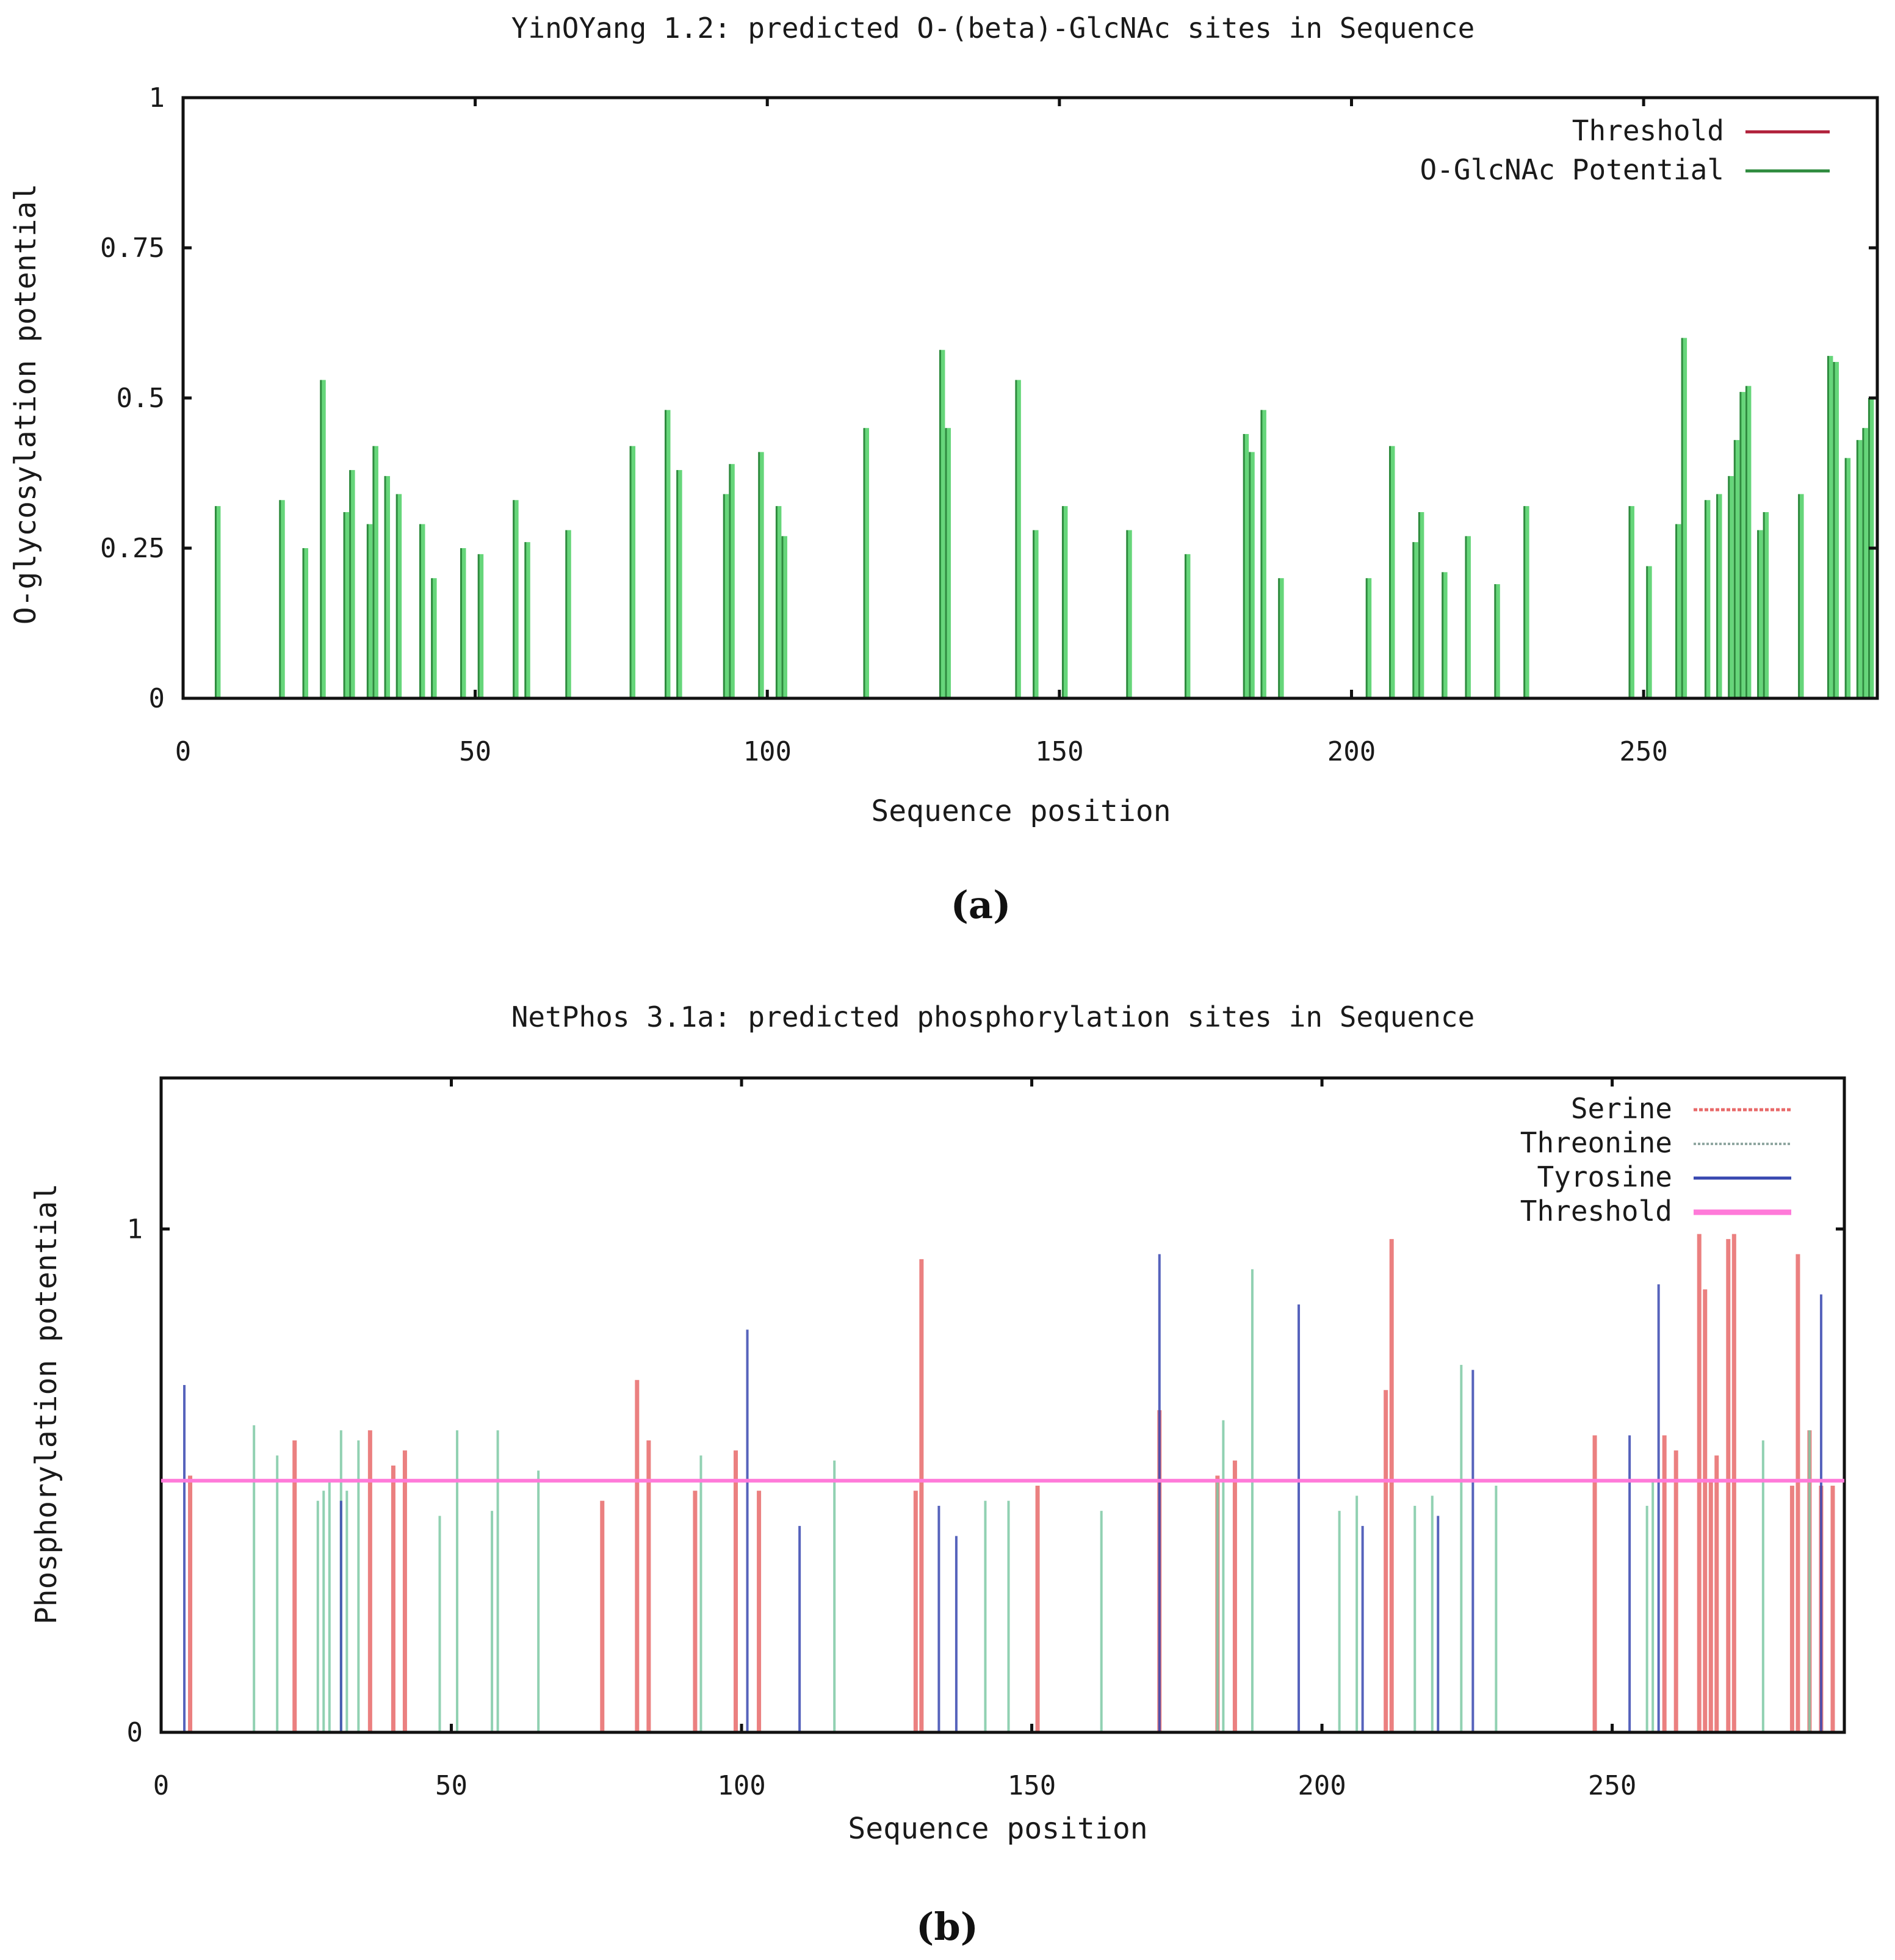  I want to click on chart-b-legend-label-tyrosine: Tyrosine, so click(1604, 1177).